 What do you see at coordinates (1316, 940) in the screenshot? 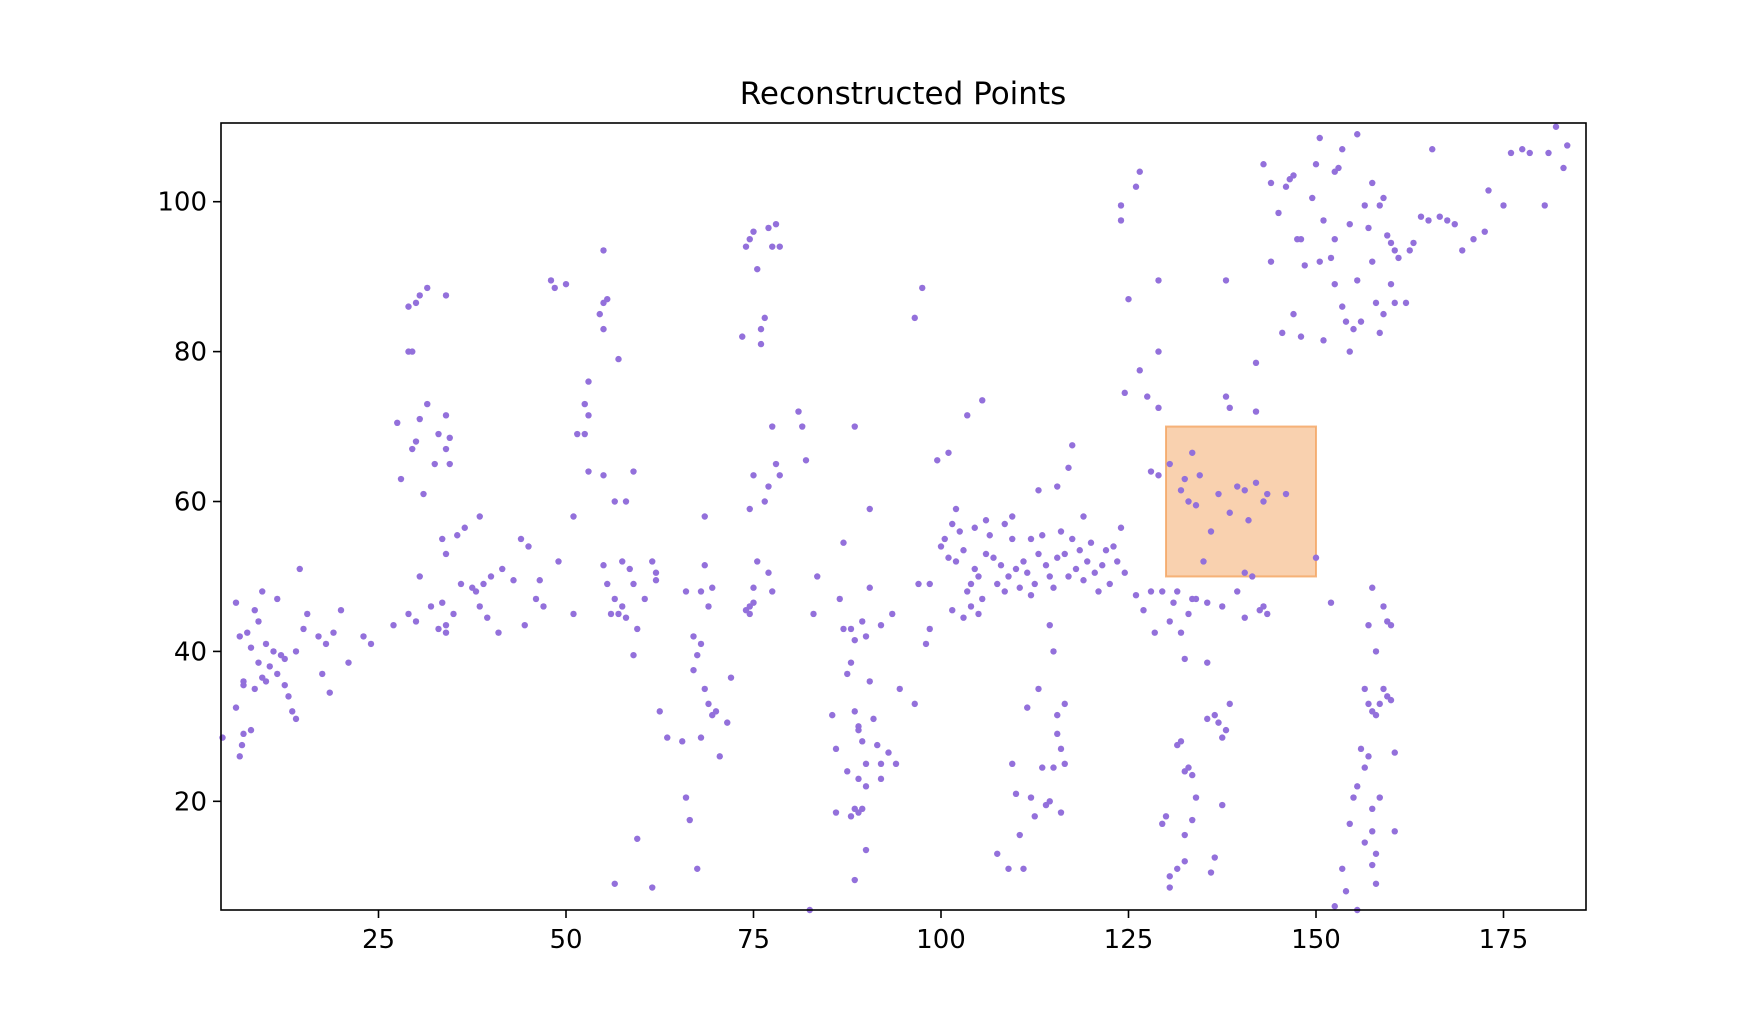
I see `x-tick-label: 150` at bounding box center [1316, 940].